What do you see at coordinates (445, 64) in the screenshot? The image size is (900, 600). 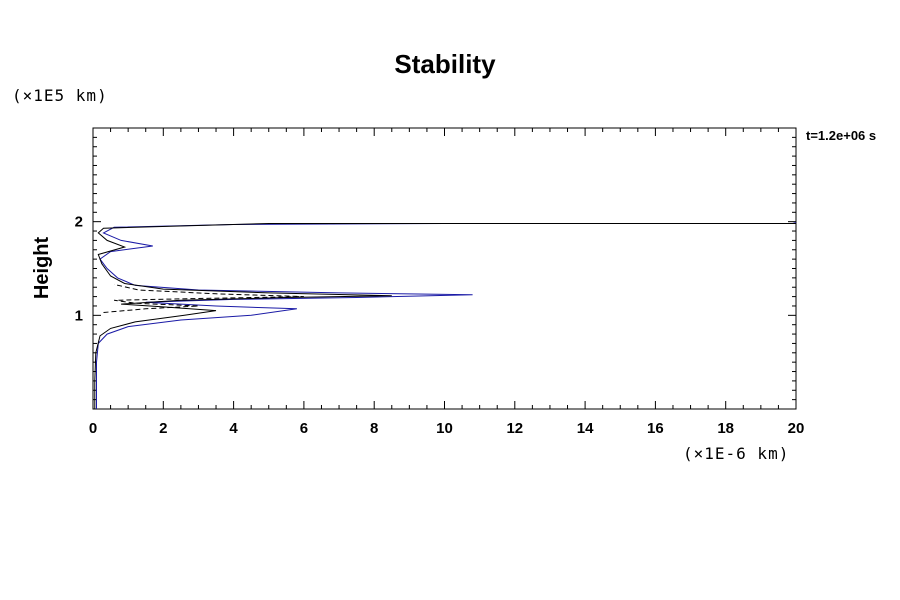 I see `chart-title: Stability` at bounding box center [445, 64].